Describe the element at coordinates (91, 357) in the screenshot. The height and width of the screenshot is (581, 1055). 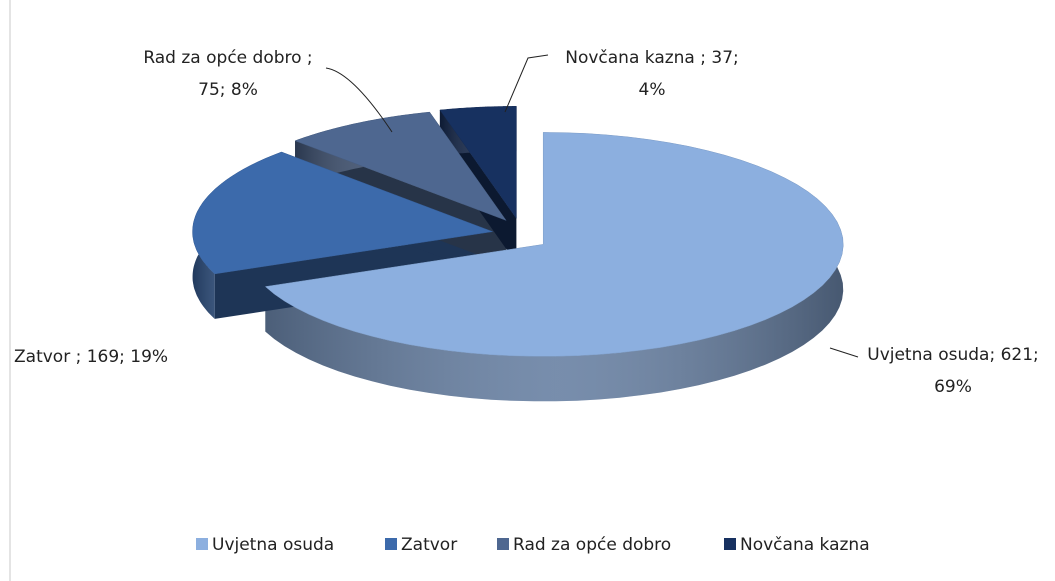
I see `data-label: Zatvor ; 169; 19%` at that location.